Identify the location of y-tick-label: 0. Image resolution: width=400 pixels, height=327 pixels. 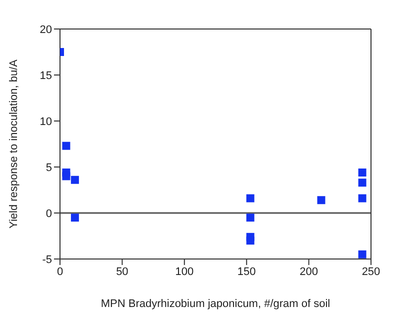
(49, 214).